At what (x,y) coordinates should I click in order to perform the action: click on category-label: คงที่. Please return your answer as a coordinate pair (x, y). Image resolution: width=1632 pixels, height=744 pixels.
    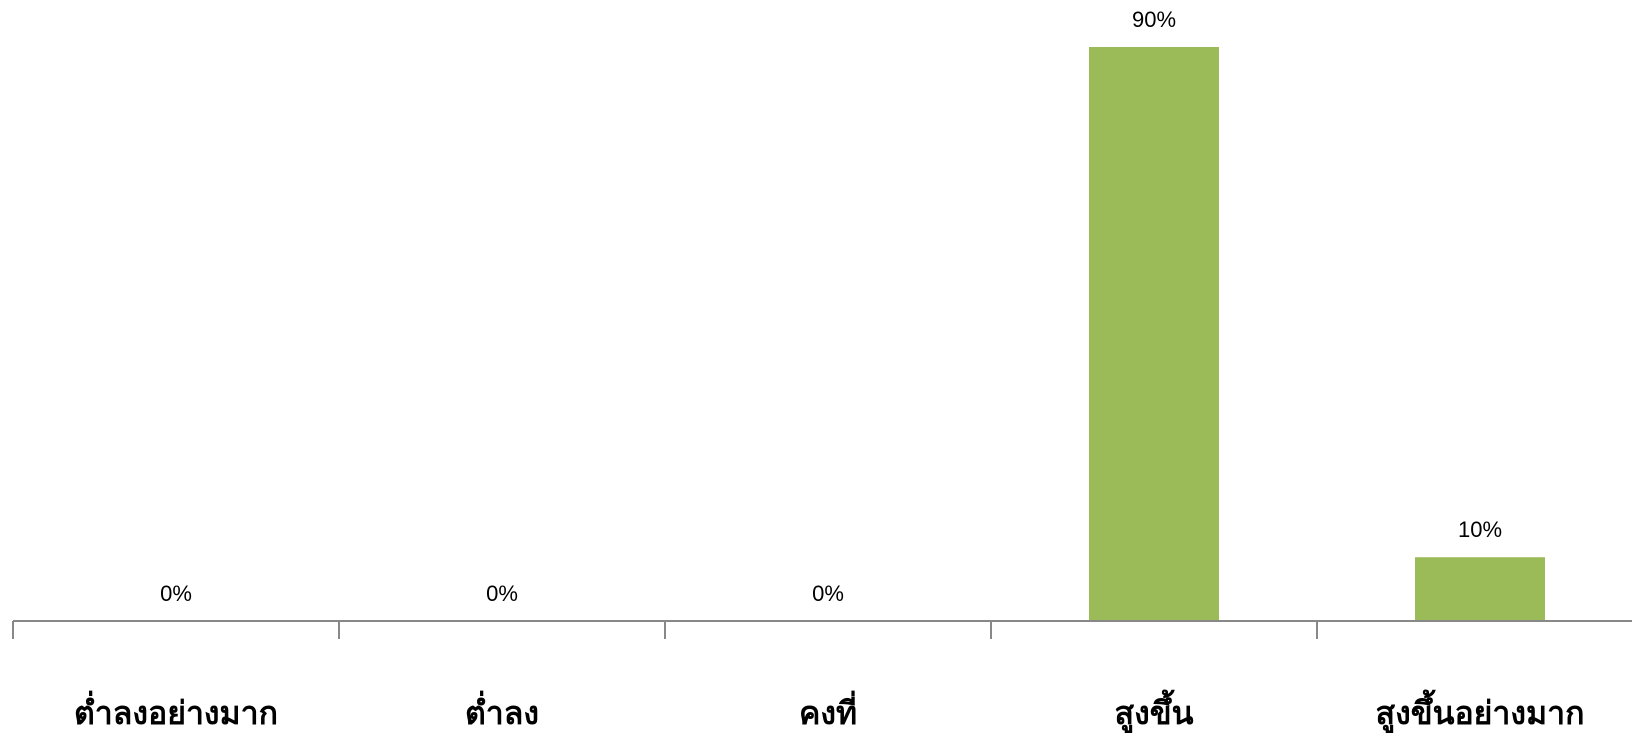
    Looking at the image, I should click on (828, 711).